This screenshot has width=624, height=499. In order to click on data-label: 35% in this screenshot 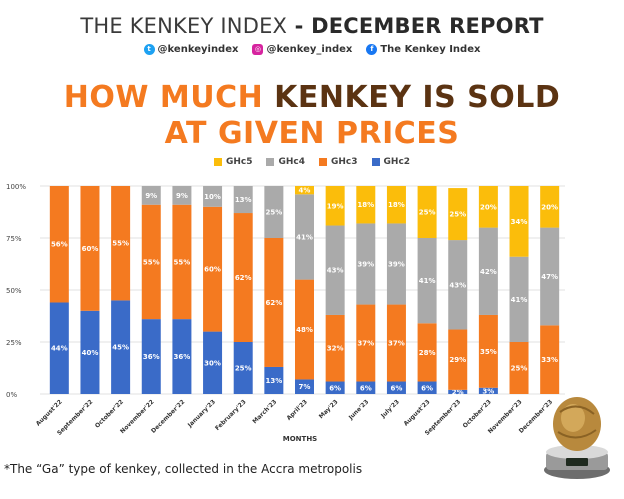, I will do `click(488, 352)`.